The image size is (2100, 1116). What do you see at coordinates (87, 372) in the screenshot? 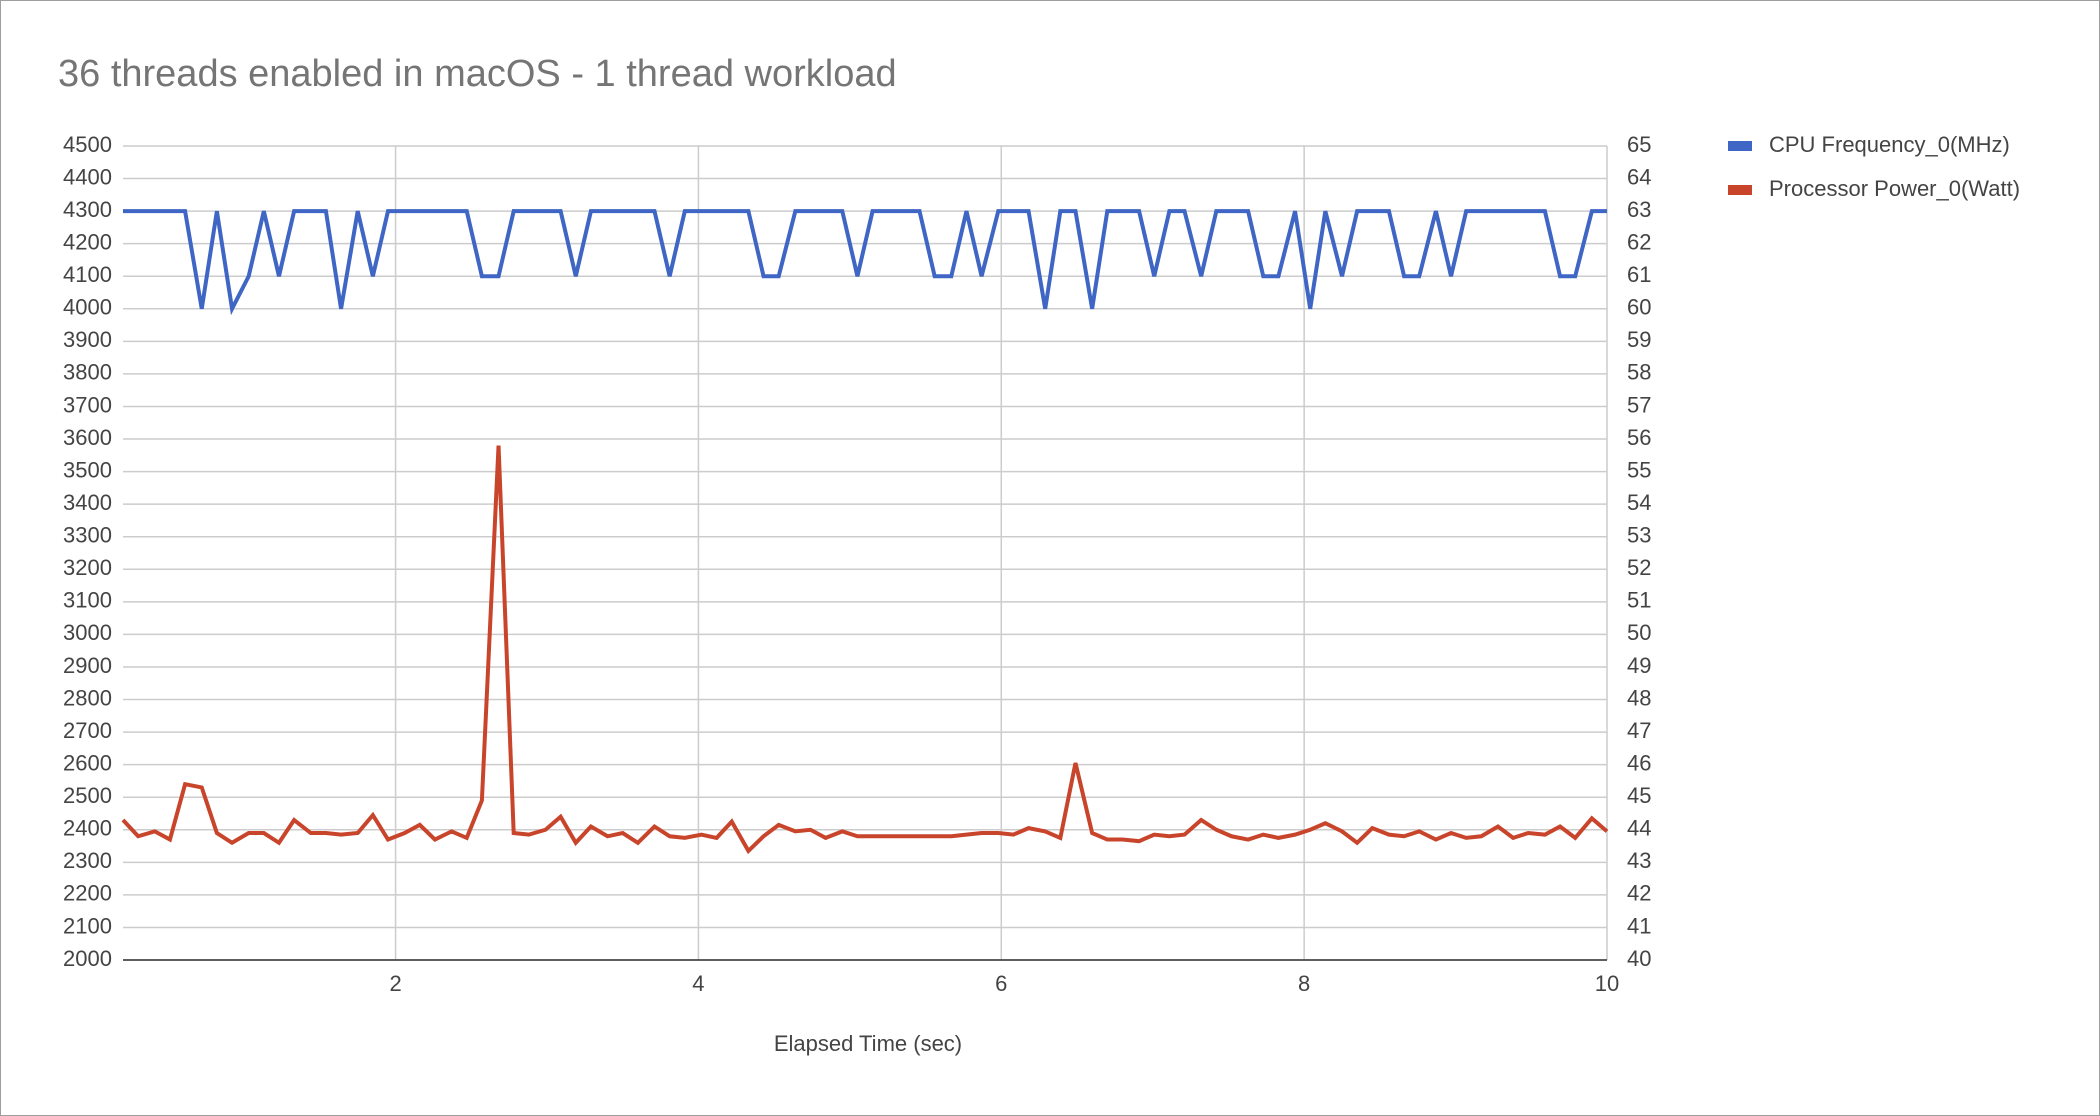
I see `y-tick-label: 3800` at bounding box center [87, 372].